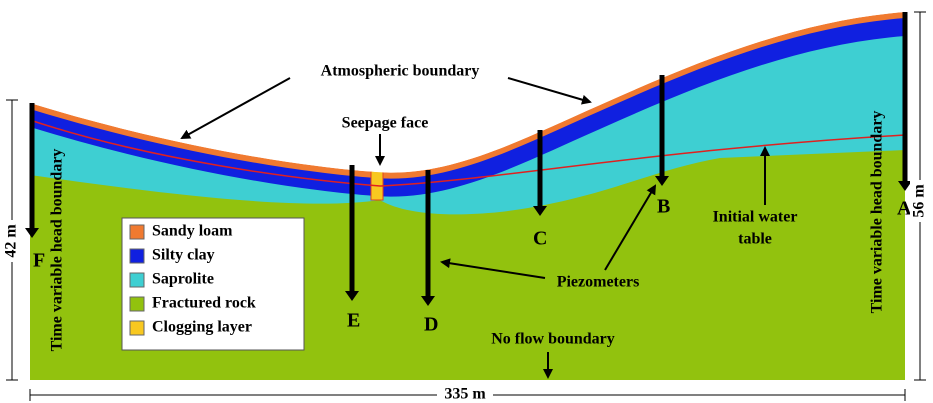  I want to click on annotation: table, so click(755, 239).